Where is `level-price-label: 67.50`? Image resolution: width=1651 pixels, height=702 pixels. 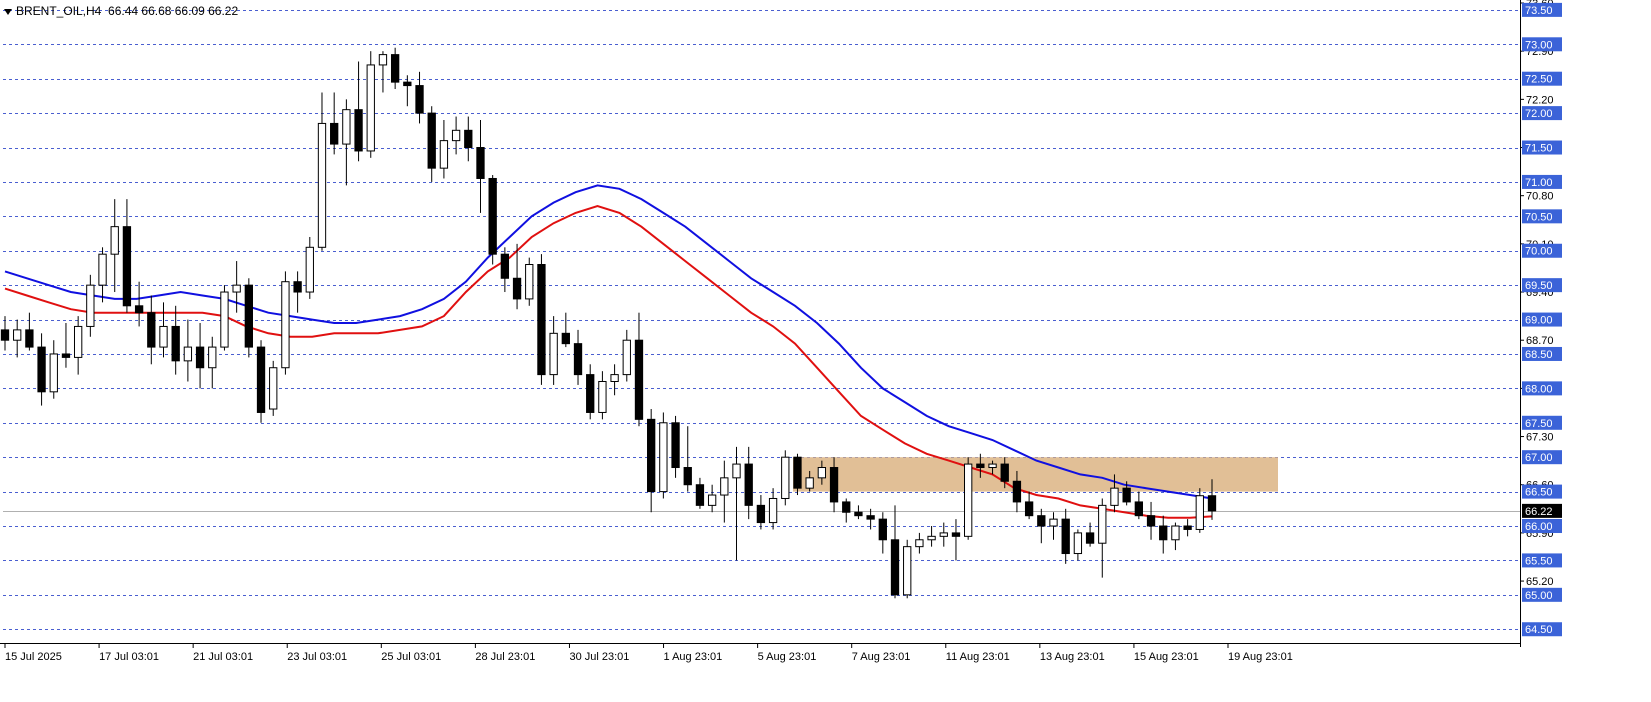
level-price-label: 67.50 is located at coordinates (1539, 424).